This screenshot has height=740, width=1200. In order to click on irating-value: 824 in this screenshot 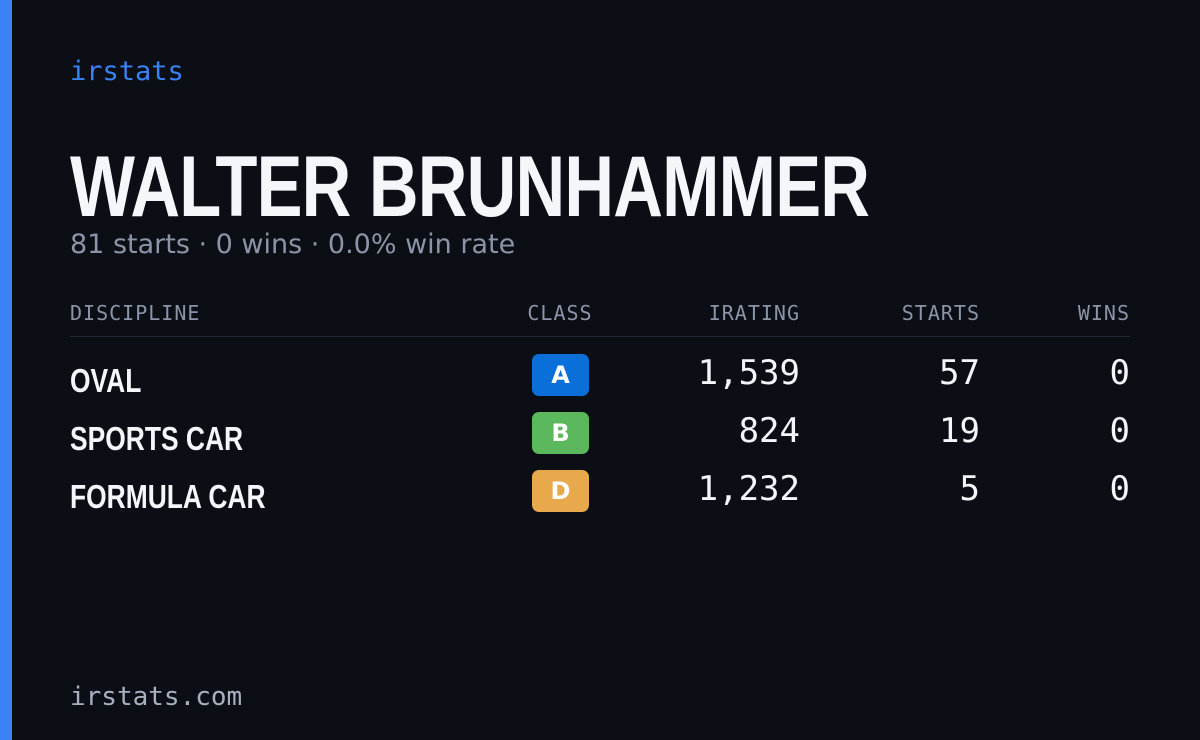, I will do `click(769, 431)`.